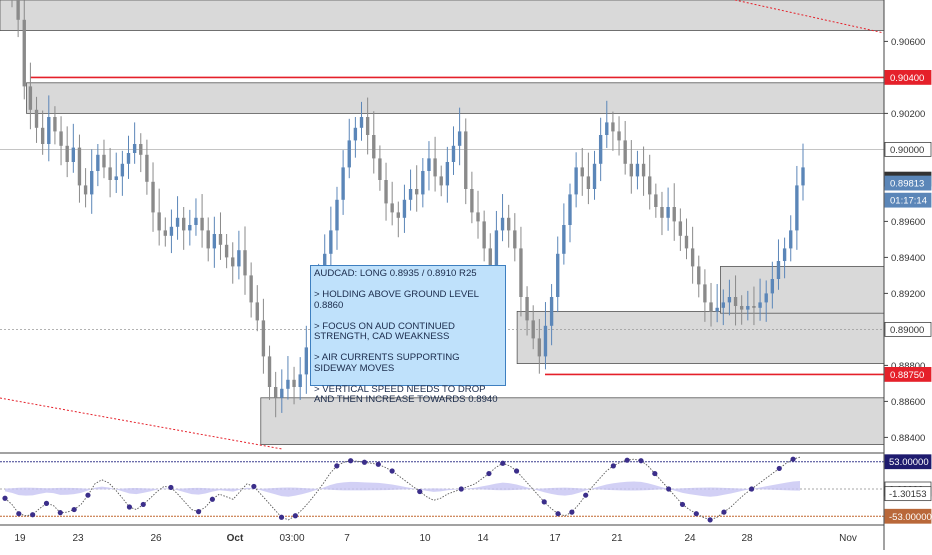 This screenshot has height=555, width=932. Describe the element at coordinates (908, 438) in the screenshot. I see `price-tick-label: 0.88400` at that location.